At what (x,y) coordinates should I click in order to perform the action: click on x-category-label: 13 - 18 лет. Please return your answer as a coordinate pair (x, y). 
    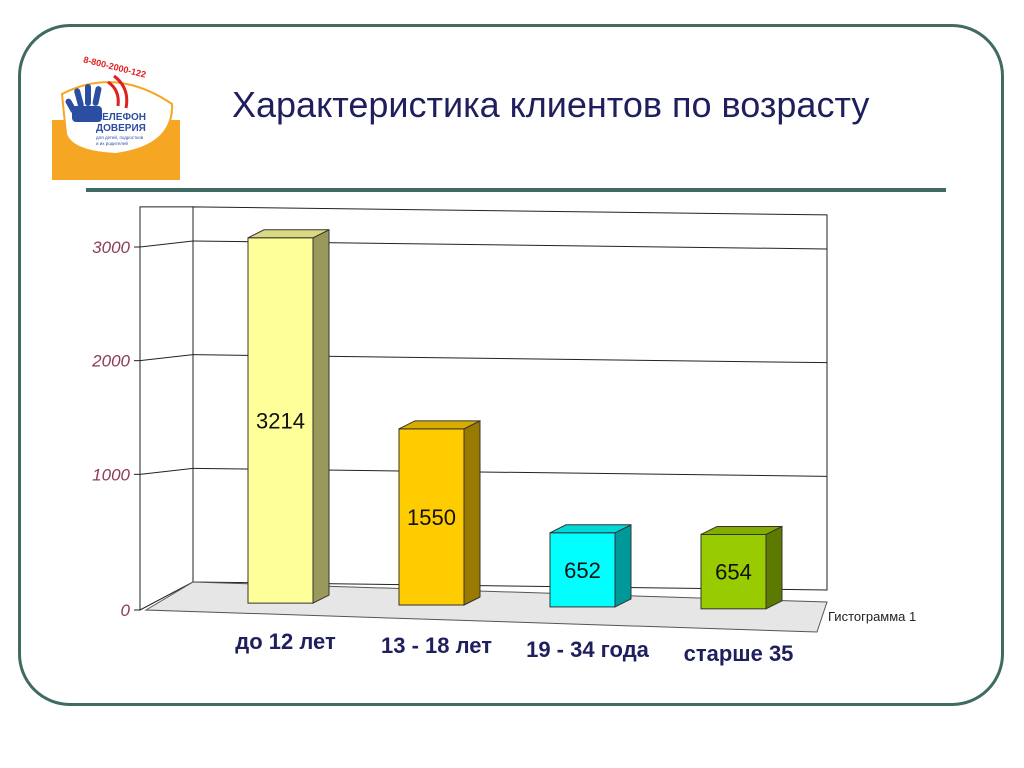
    Looking at the image, I should click on (436, 645).